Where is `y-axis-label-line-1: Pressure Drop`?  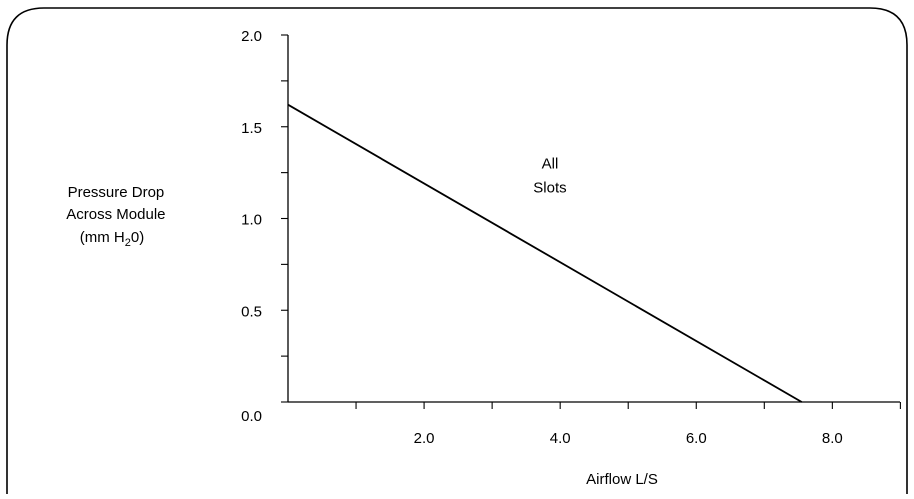
y-axis-label-line-1: Pressure Drop is located at coordinates (116, 192).